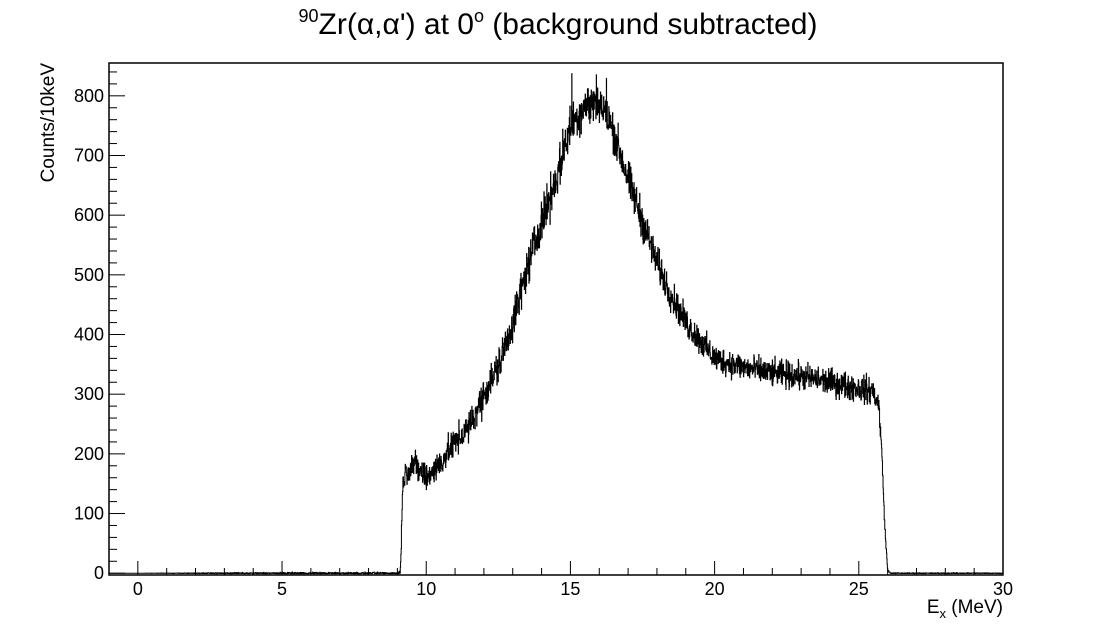 This screenshot has height=634, width=1109. What do you see at coordinates (89, 335) in the screenshot?
I see `y-tick-label: 400` at bounding box center [89, 335].